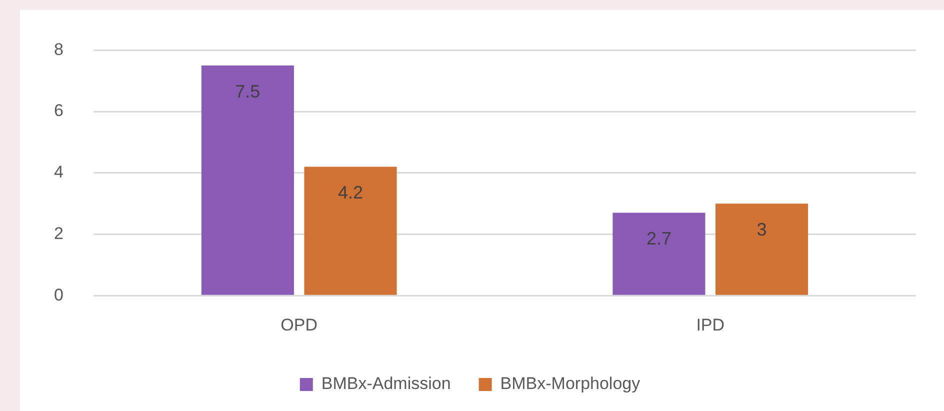  Describe the element at coordinates (570, 384) in the screenshot. I see `legend-label: BMBx-Morphology` at that location.